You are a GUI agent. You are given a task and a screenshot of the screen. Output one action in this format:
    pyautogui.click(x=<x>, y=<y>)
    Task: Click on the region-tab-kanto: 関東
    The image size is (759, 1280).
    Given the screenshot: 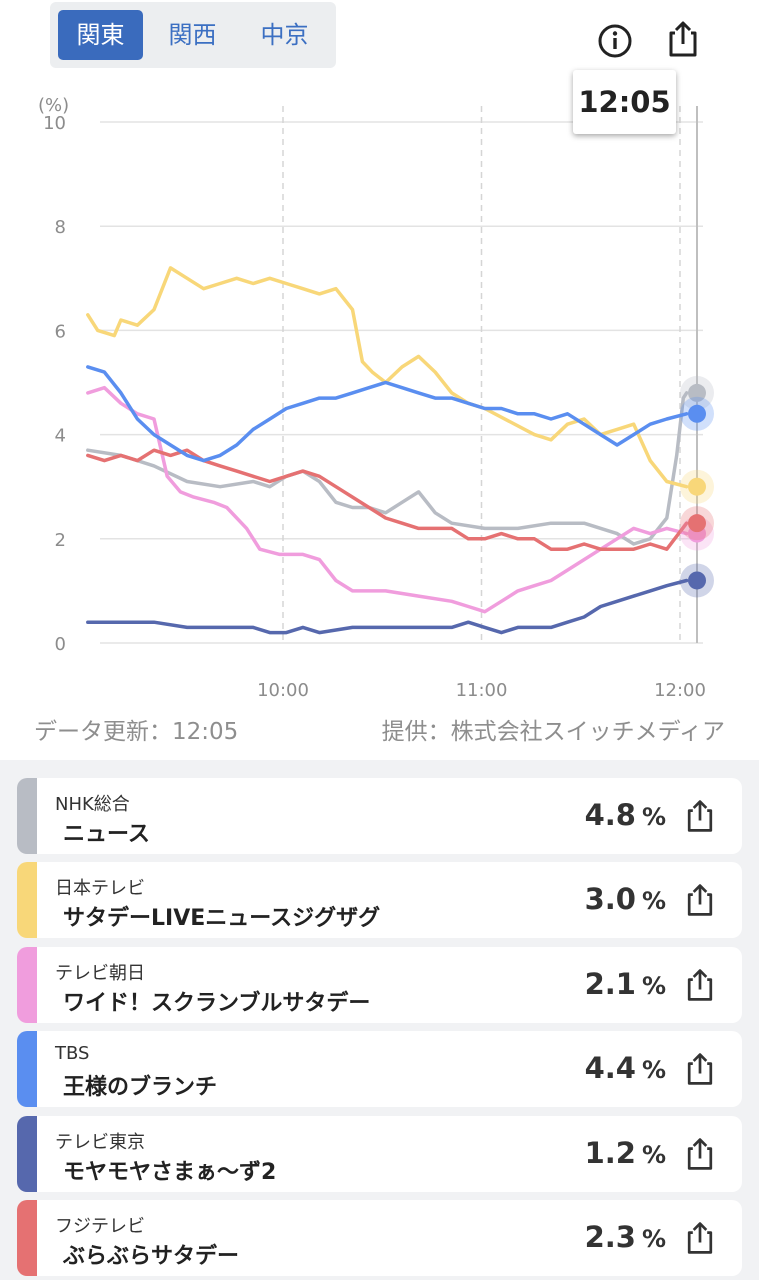 What is the action you would take?
    pyautogui.click(x=100, y=35)
    